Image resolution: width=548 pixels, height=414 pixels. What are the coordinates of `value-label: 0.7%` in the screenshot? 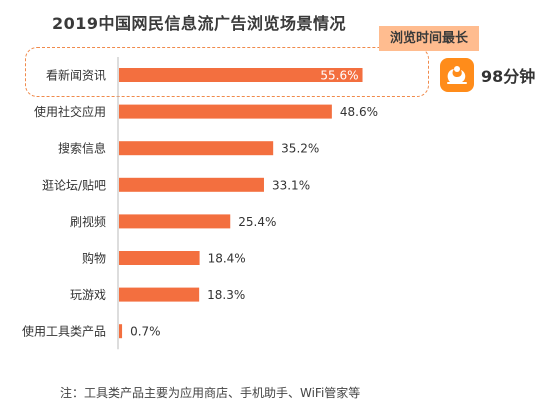 It's located at (145, 332).